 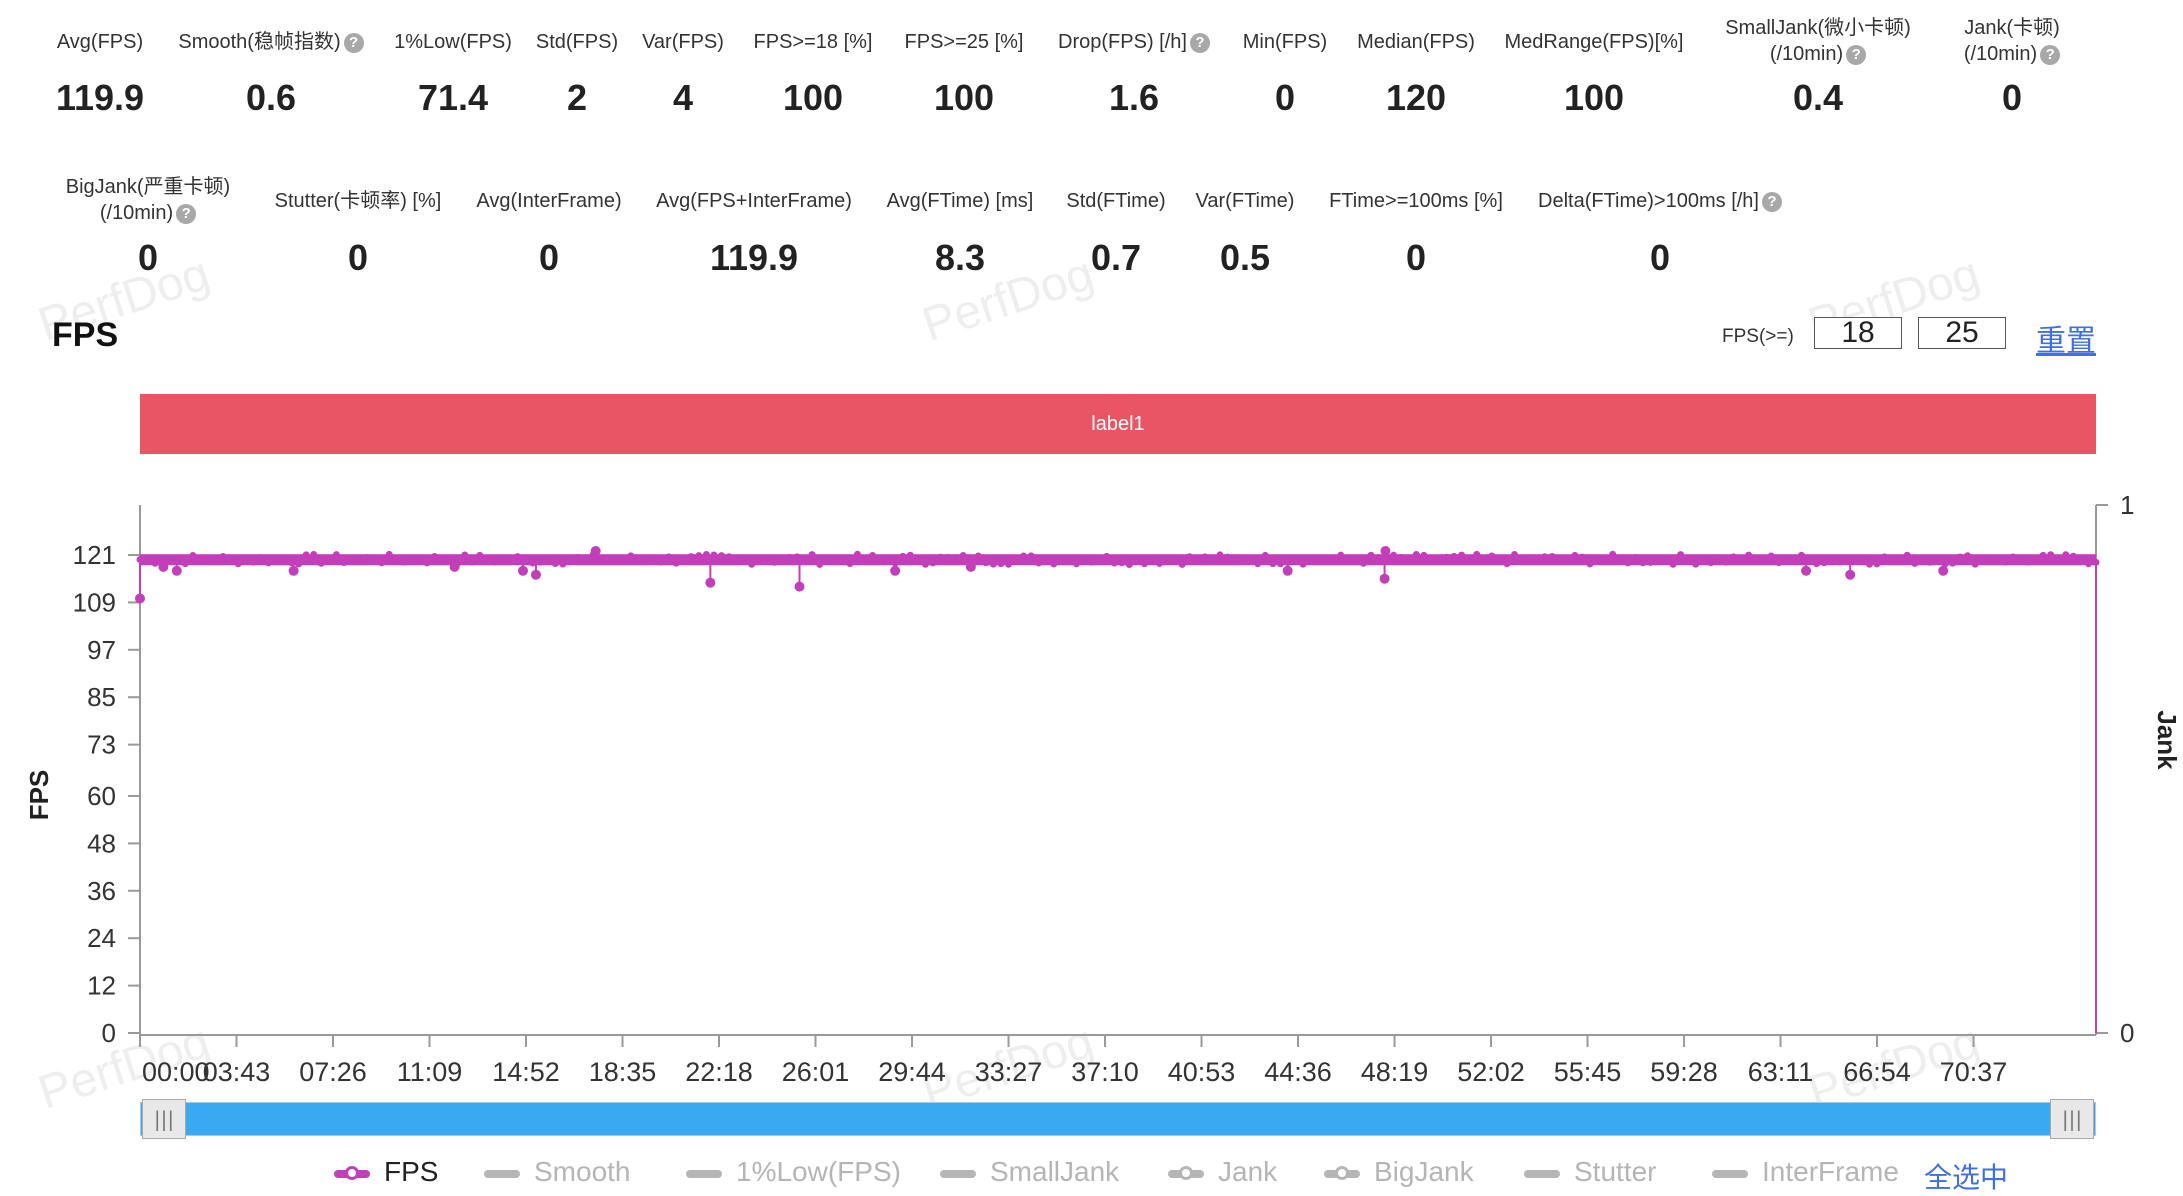 I want to click on label-bar: label1, so click(x=1118, y=424).